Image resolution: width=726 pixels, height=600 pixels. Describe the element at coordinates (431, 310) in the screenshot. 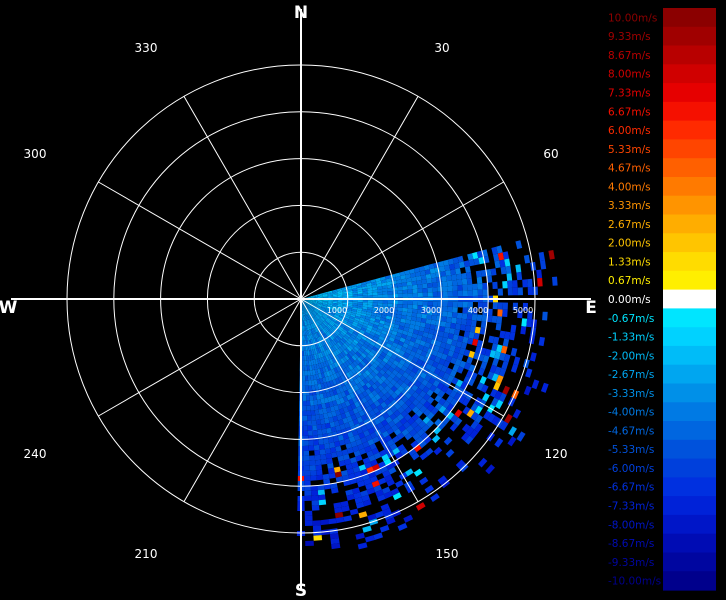

I see `range-label: 3000` at that location.